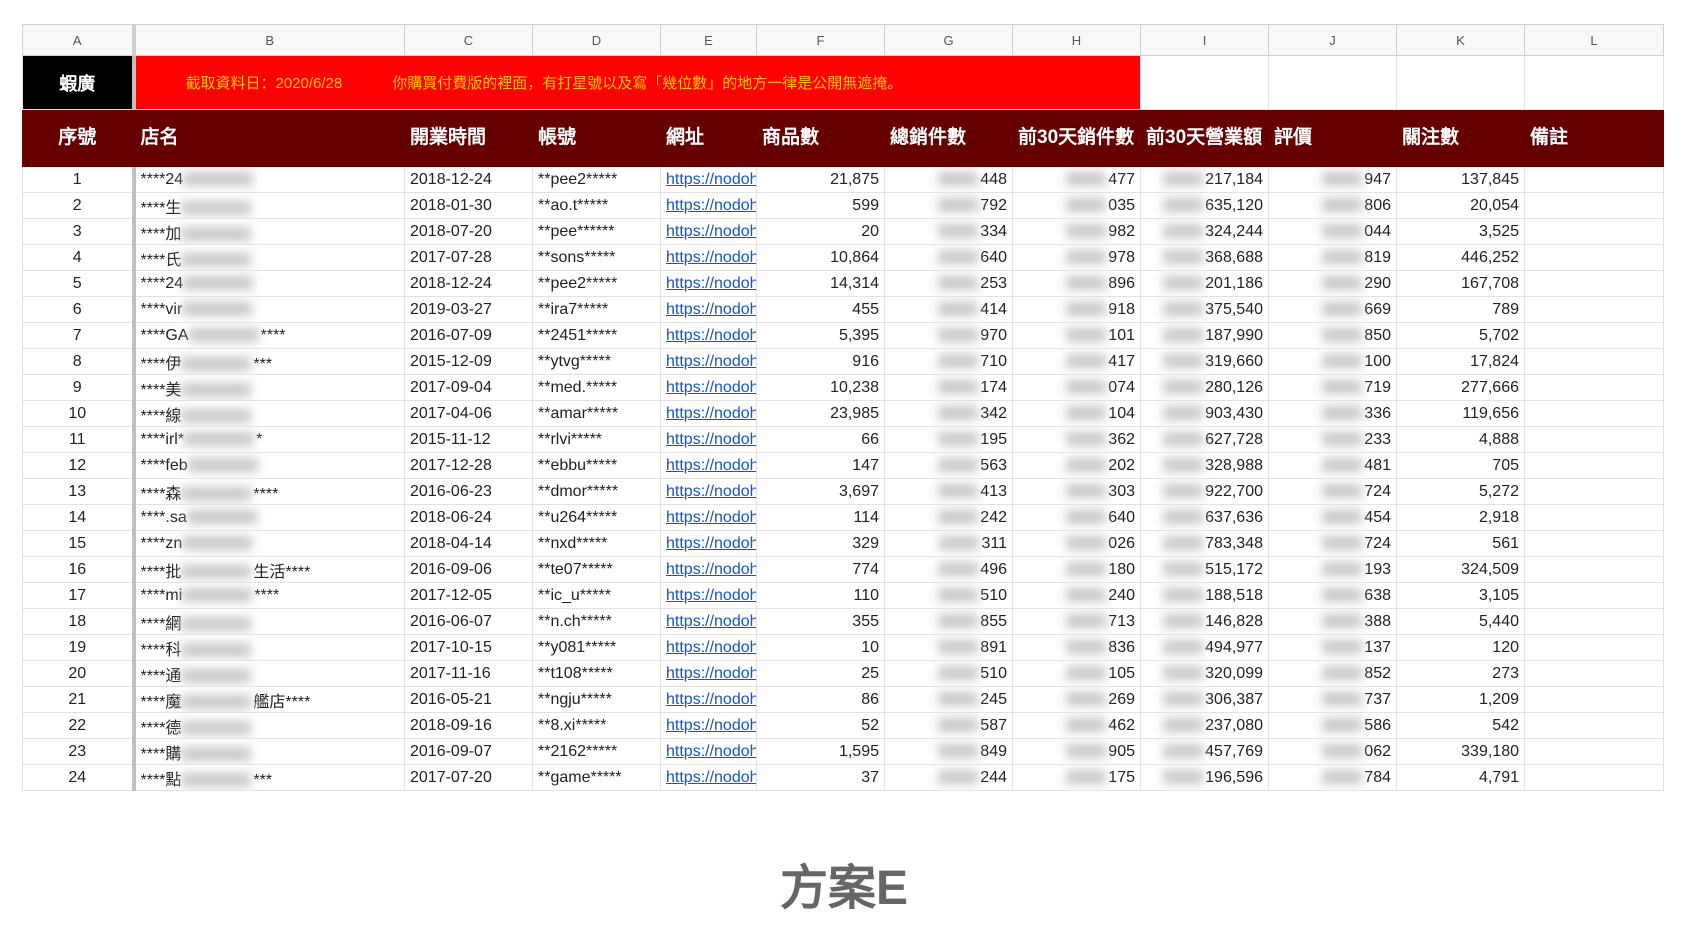  What do you see at coordinates (1121, 673) in the screenshot?
I see `value: 105` at bounding box center [1121, 673].